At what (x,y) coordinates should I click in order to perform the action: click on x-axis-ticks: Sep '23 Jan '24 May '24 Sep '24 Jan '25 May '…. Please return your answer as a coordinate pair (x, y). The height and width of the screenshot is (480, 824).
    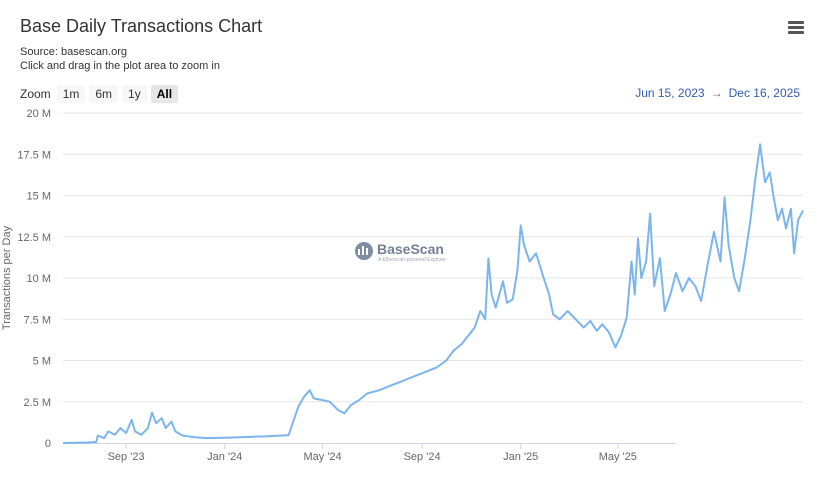
    Looking at the image, I should click on (372, 453).